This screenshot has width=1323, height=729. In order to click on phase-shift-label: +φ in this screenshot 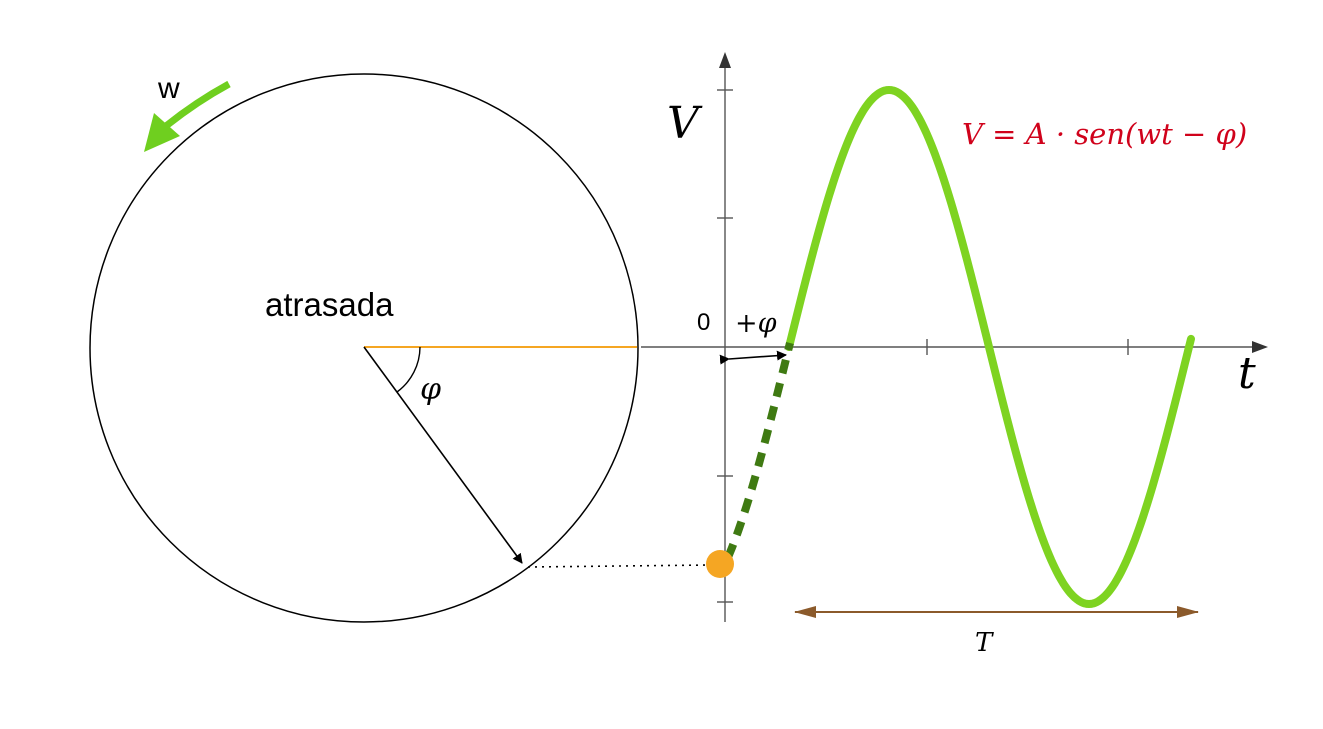, I will do `click(756, 323)`.